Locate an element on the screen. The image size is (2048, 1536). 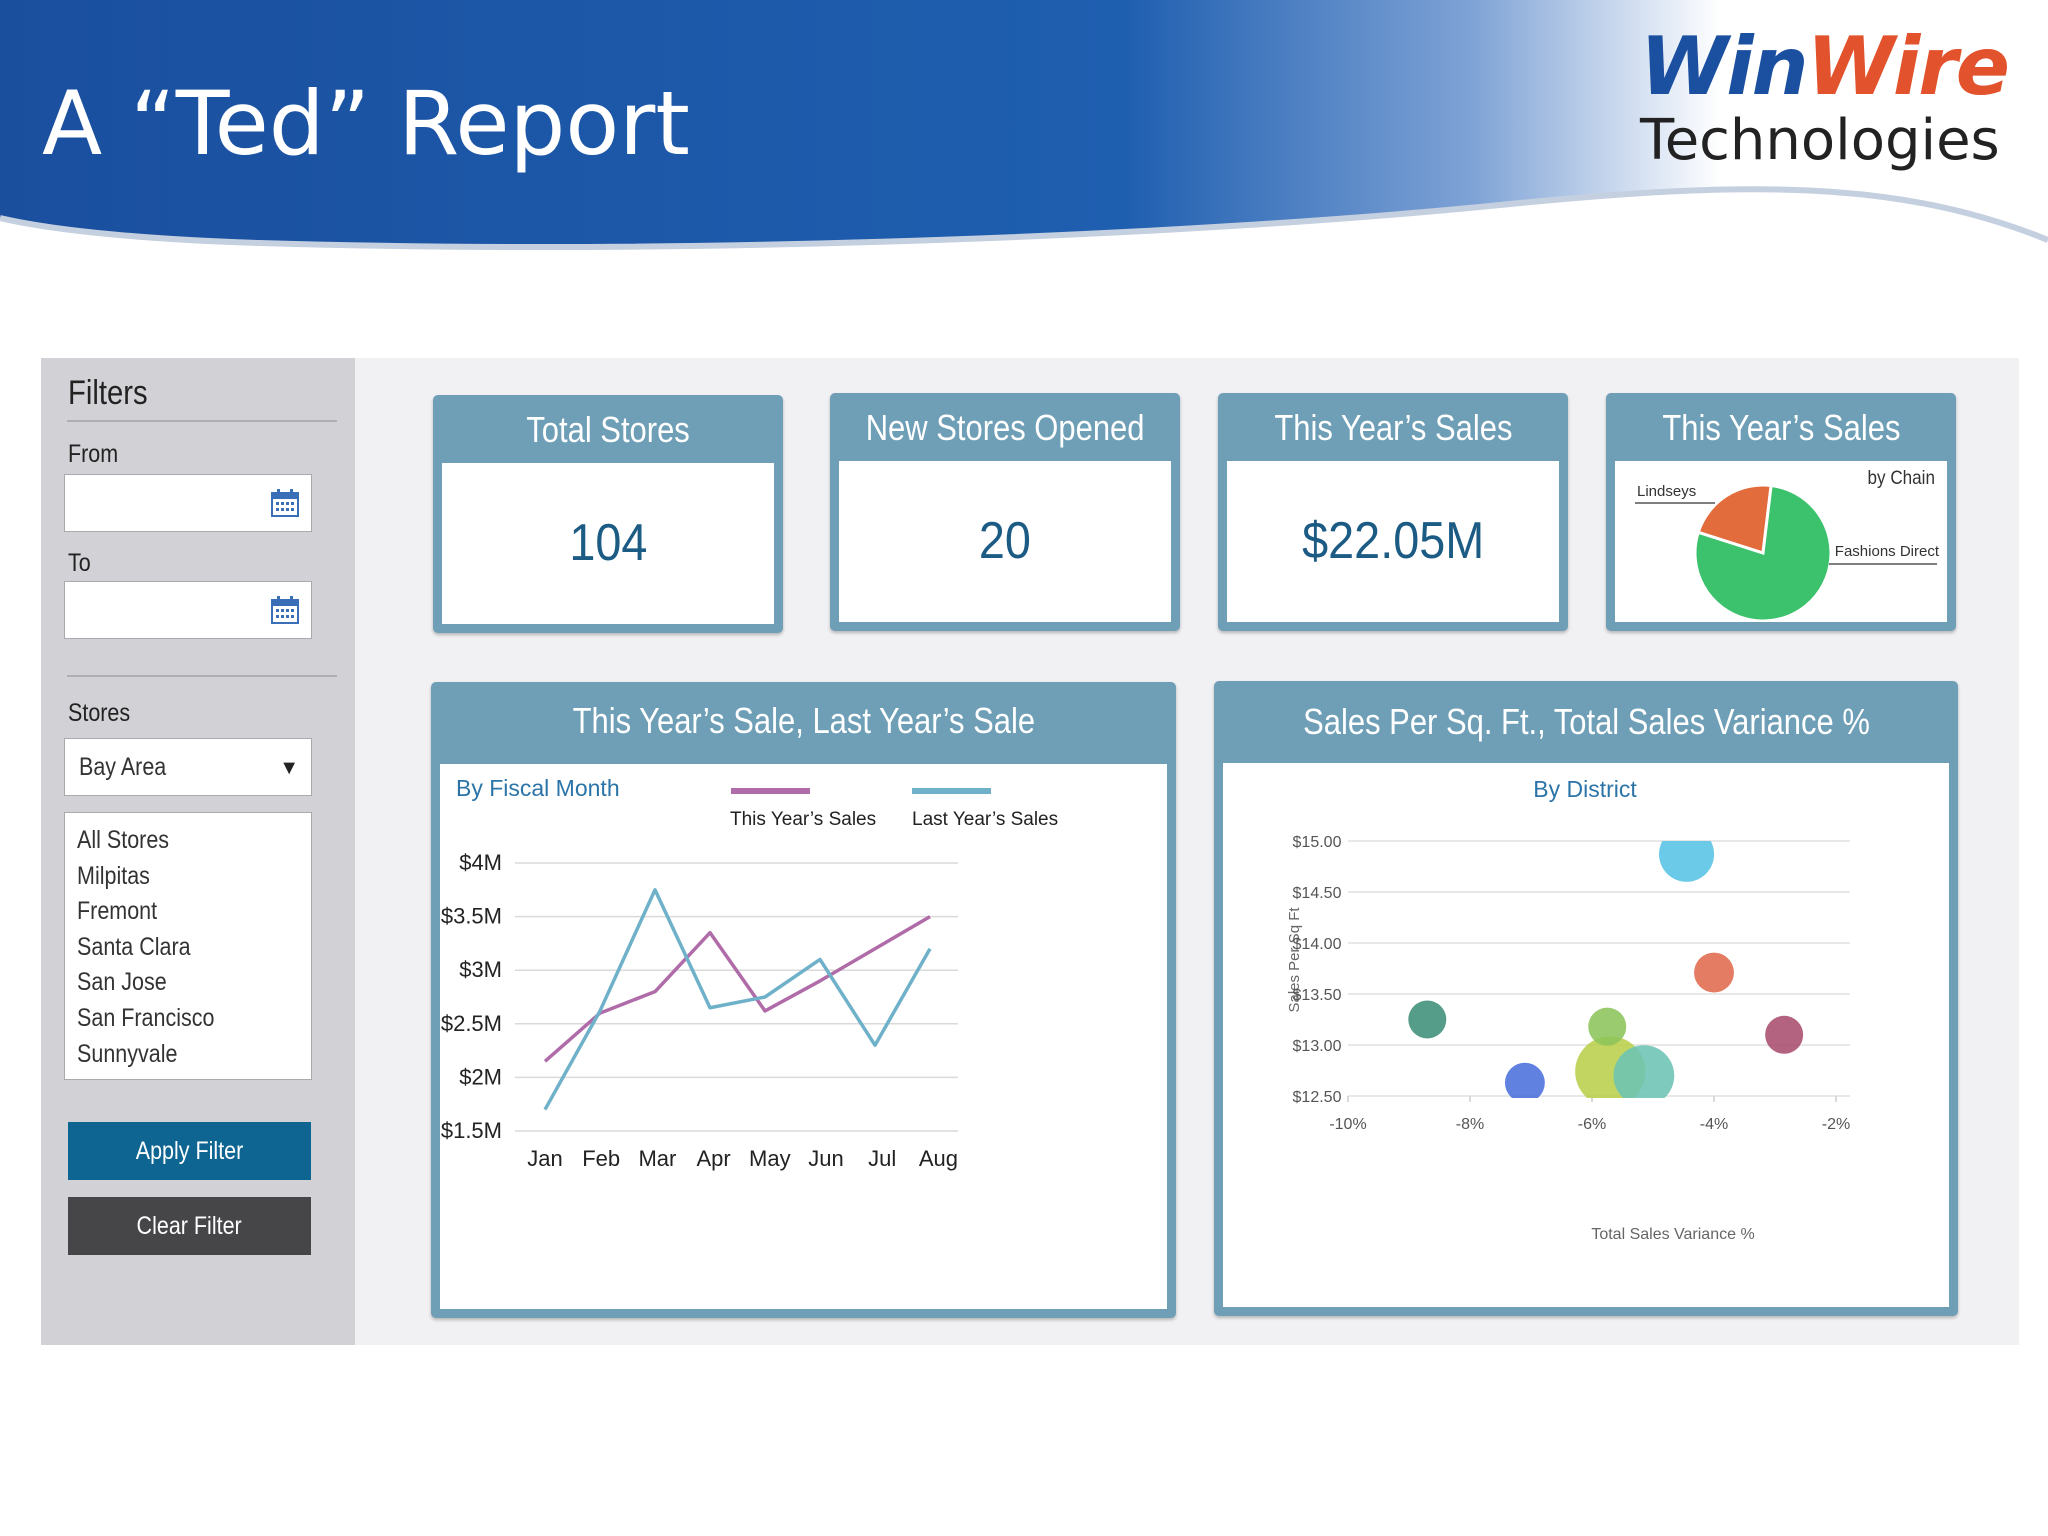
kpi-value: 20 is located at coordinates (1005, 541).